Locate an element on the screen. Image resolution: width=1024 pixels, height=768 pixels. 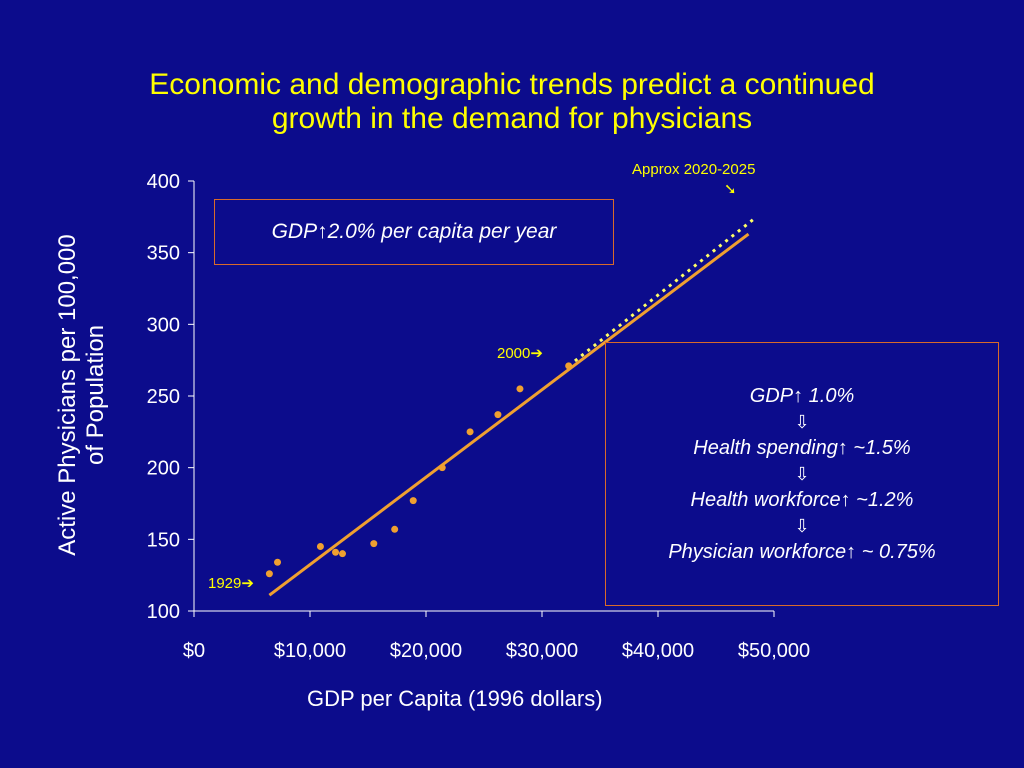
chain-line-gdp: GDP↑ 1.0% is located at coordinates (802, 396).